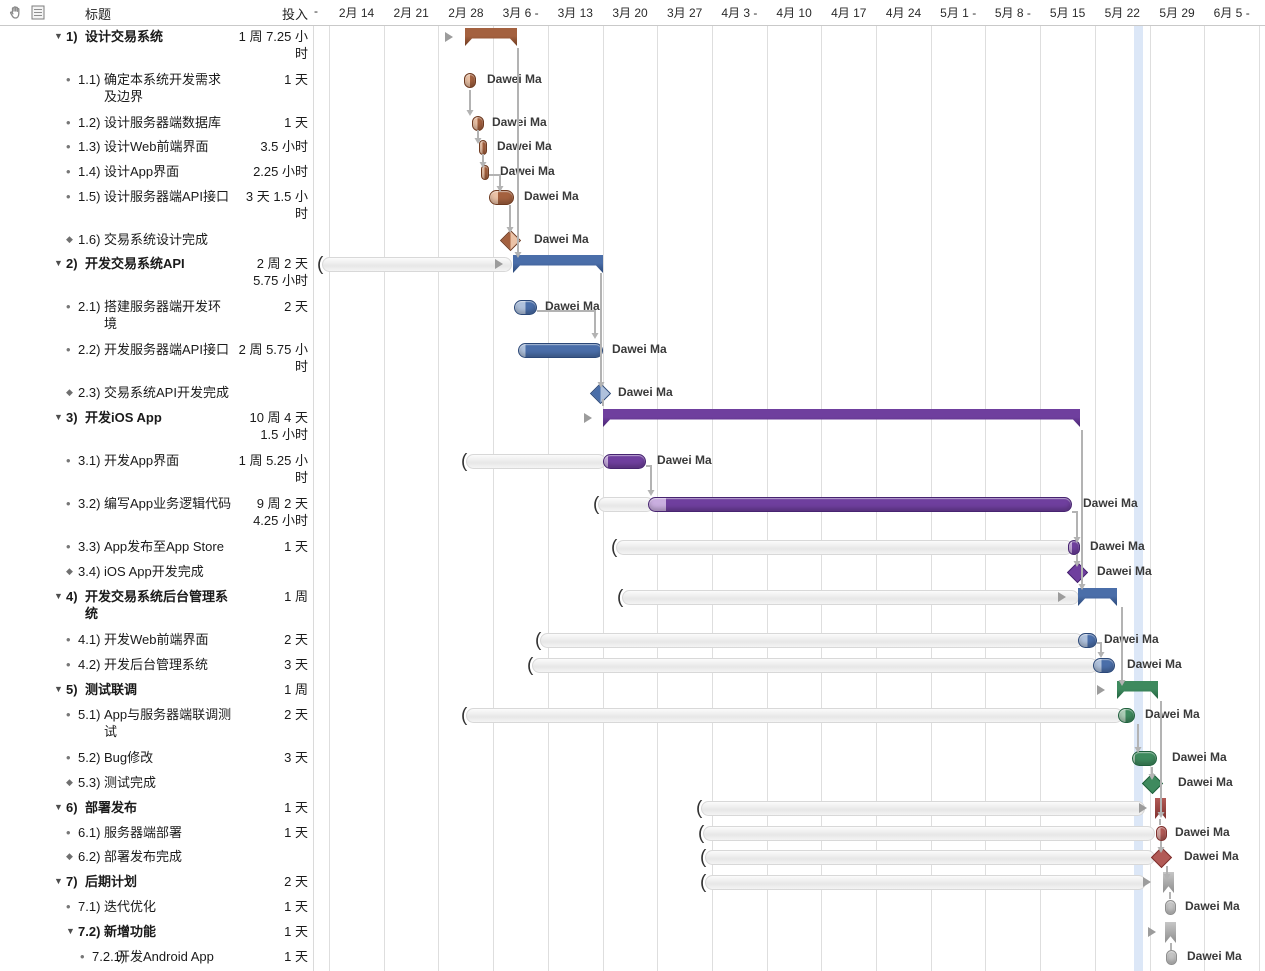 This screenshot has width=1265, height=971. Describe the element at coordinates (156, 606) in the screenshot. I see `task-row: ▼ 4) 开发交易系统后台管理系统 1 周` at that location.